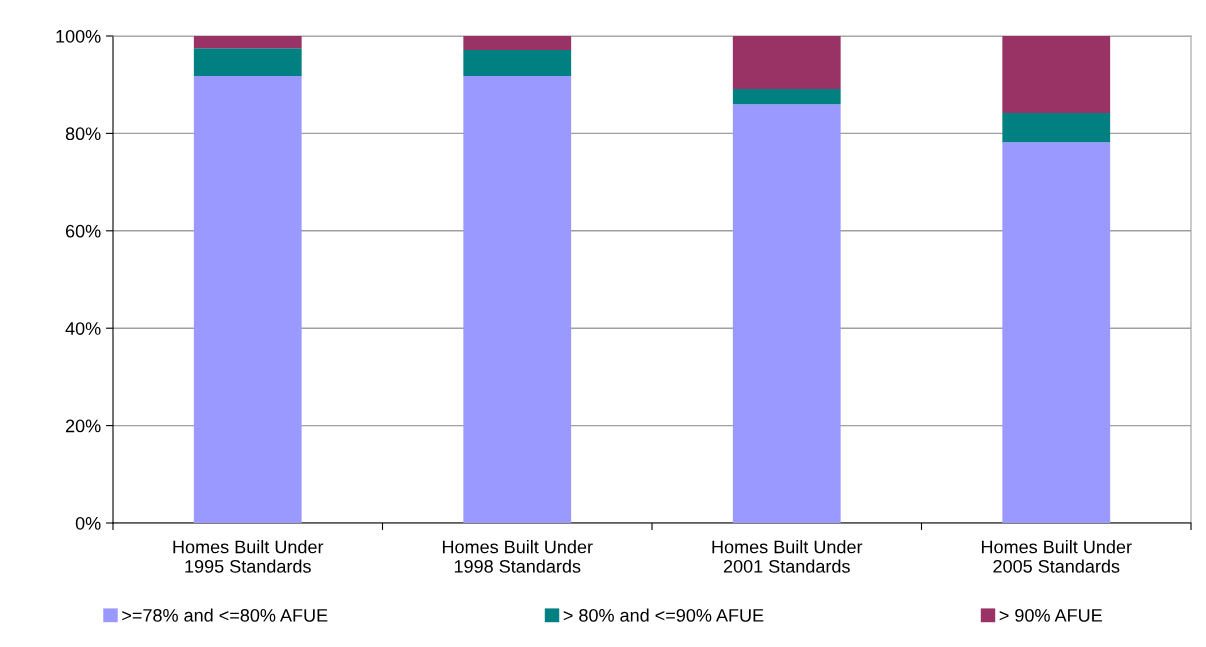 The height and width of the screenshot is (647, 1206). What do you see at coordinates (78, 36) in the screenshot?
I see `y-tick-label: 100%` at bounding box center [78, 36].